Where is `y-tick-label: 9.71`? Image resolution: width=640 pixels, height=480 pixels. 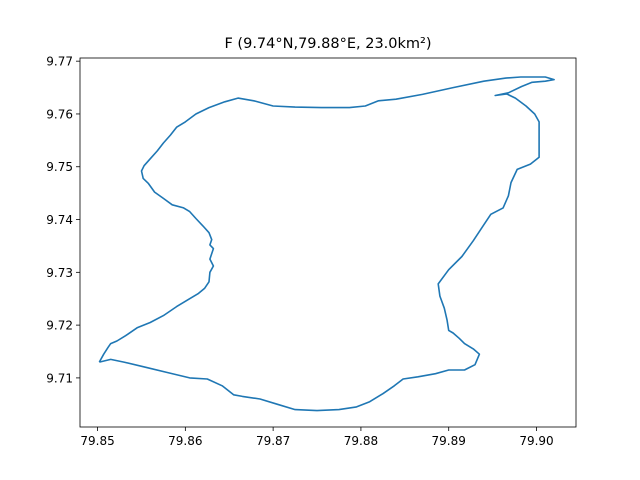 y-tick-label: 9.71 is located at coordinates (59, 378).